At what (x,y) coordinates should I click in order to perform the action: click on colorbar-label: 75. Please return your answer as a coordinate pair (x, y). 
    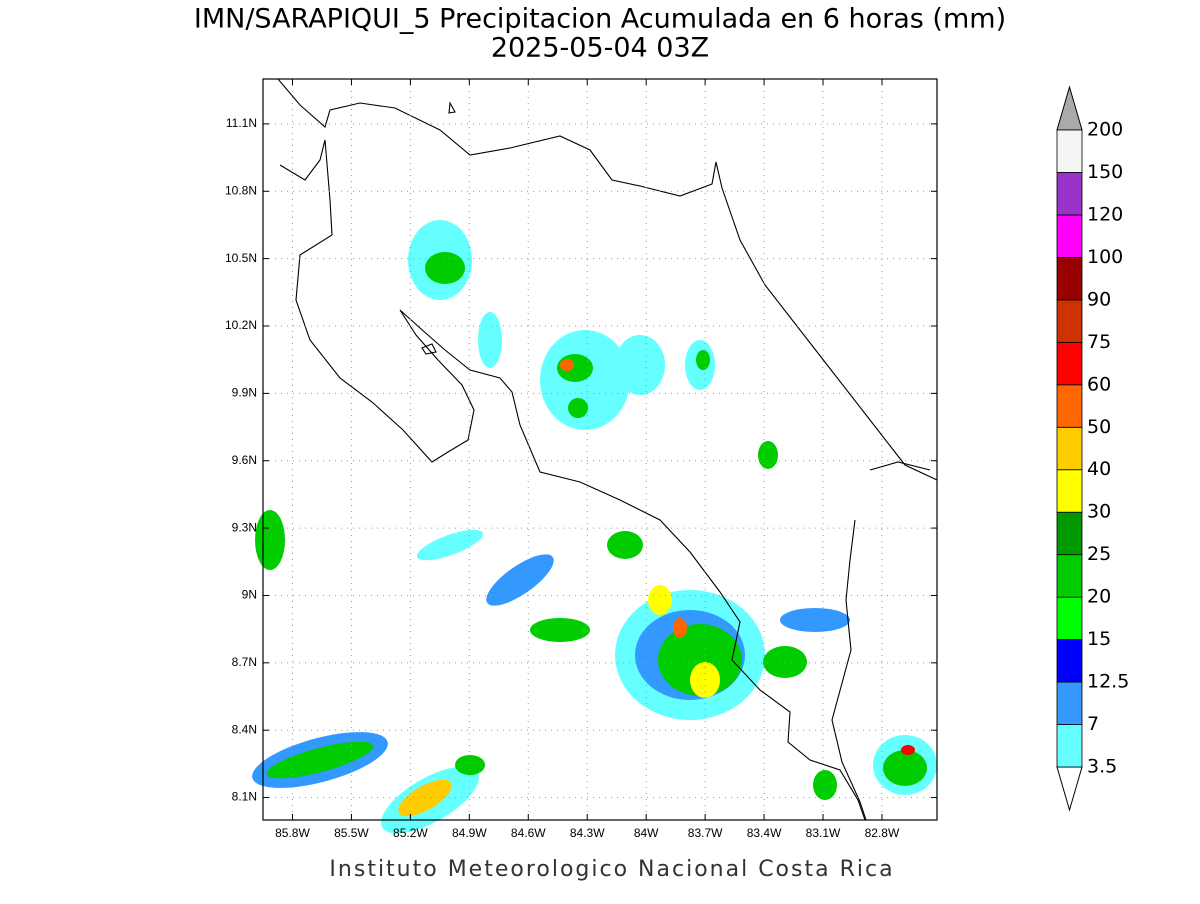
    Looking at the image, I should click on (1099, 342).